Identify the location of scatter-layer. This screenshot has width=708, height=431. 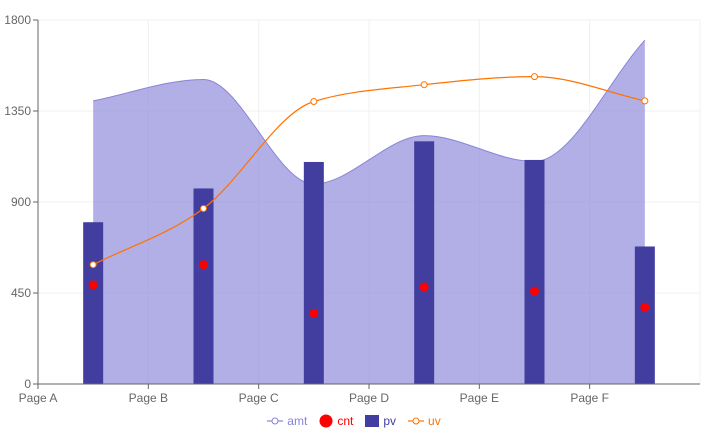
(369, 289).